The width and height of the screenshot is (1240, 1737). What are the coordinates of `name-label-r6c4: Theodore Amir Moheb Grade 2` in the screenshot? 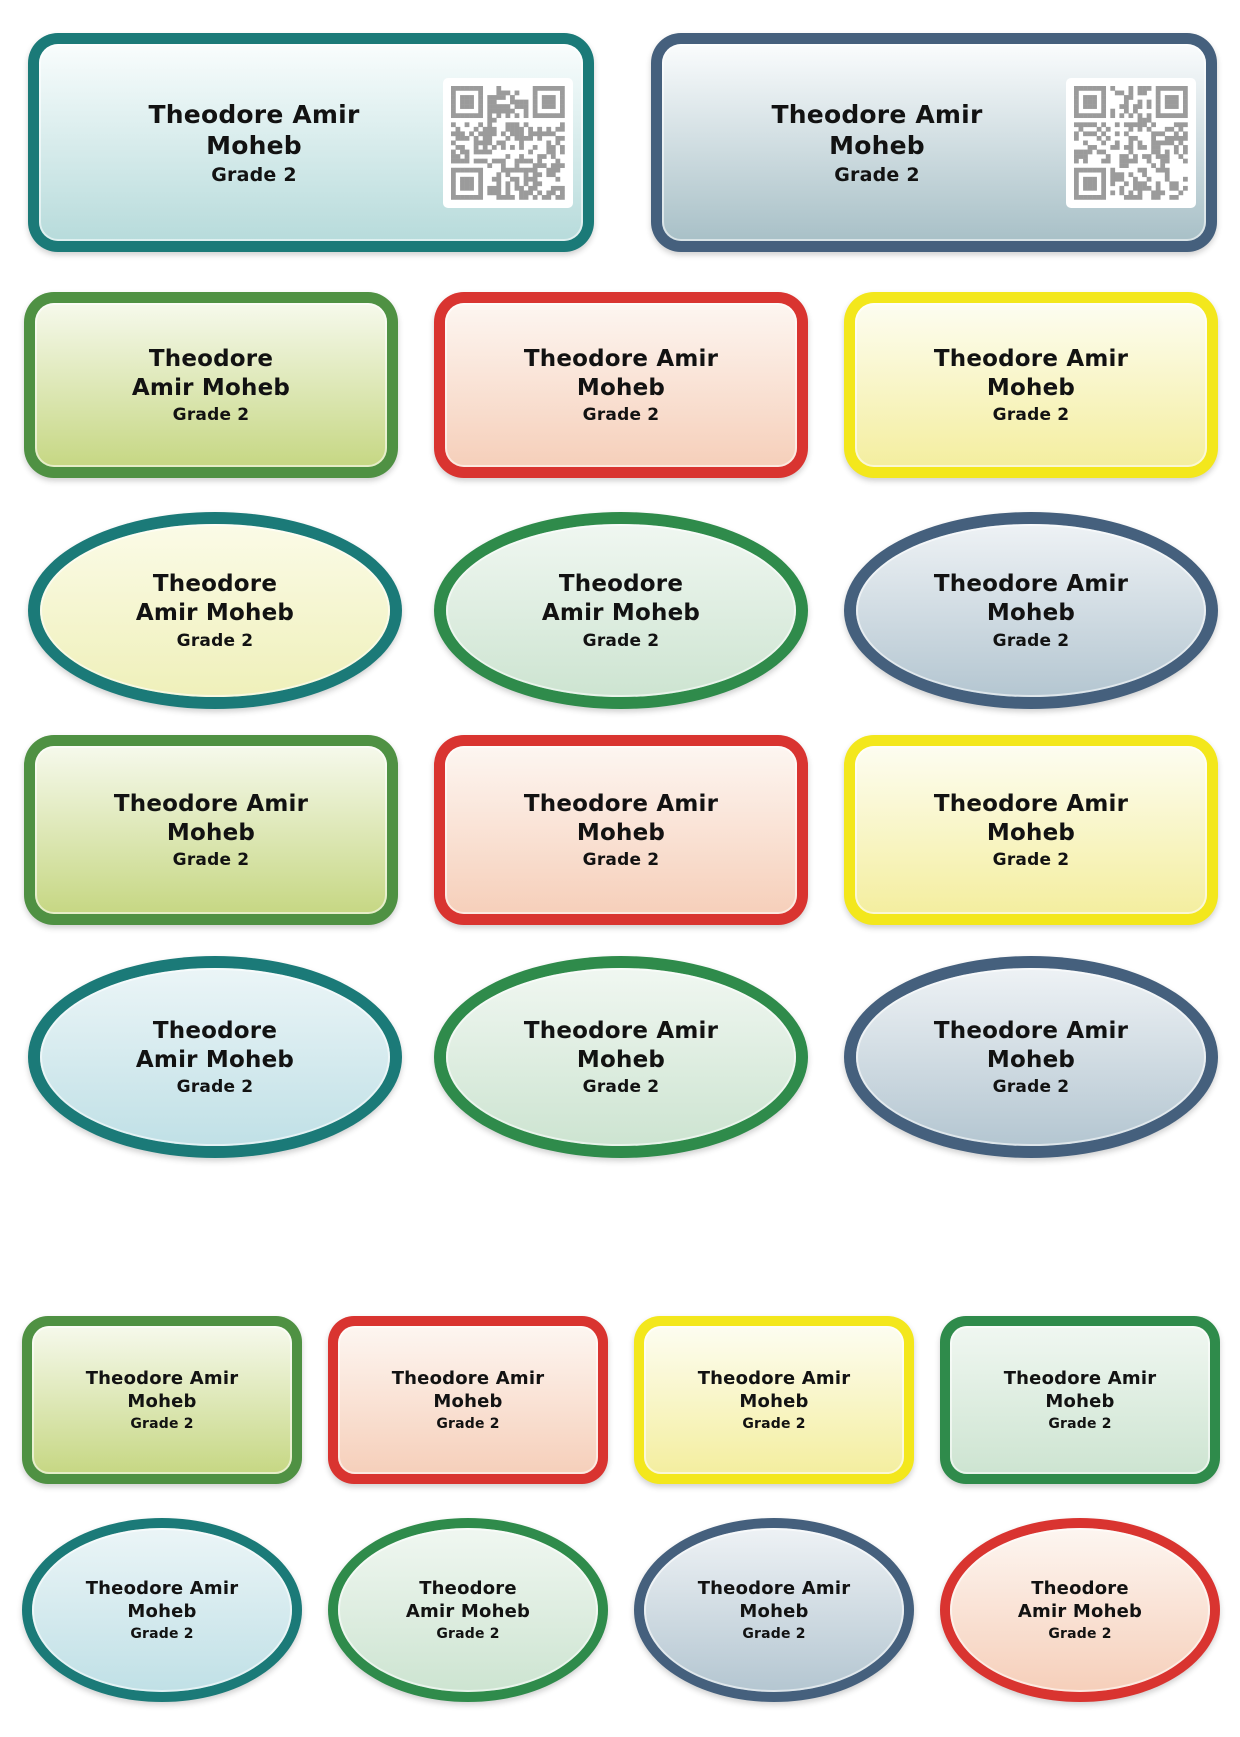 It's located at (1080, 1400).